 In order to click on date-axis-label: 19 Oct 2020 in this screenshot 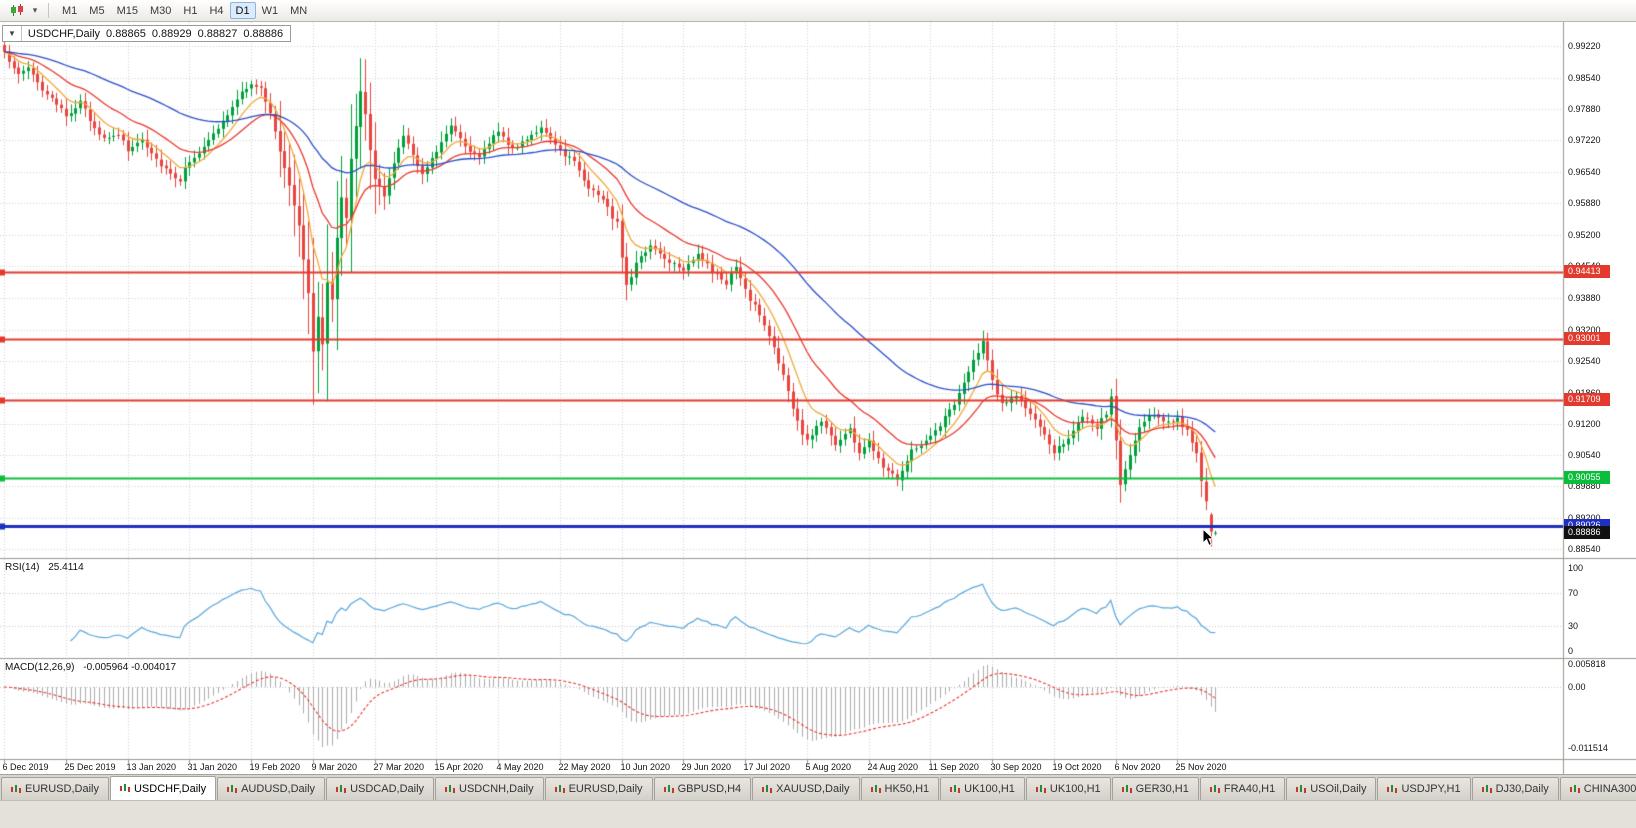, I will do `click(1077, 767)`.